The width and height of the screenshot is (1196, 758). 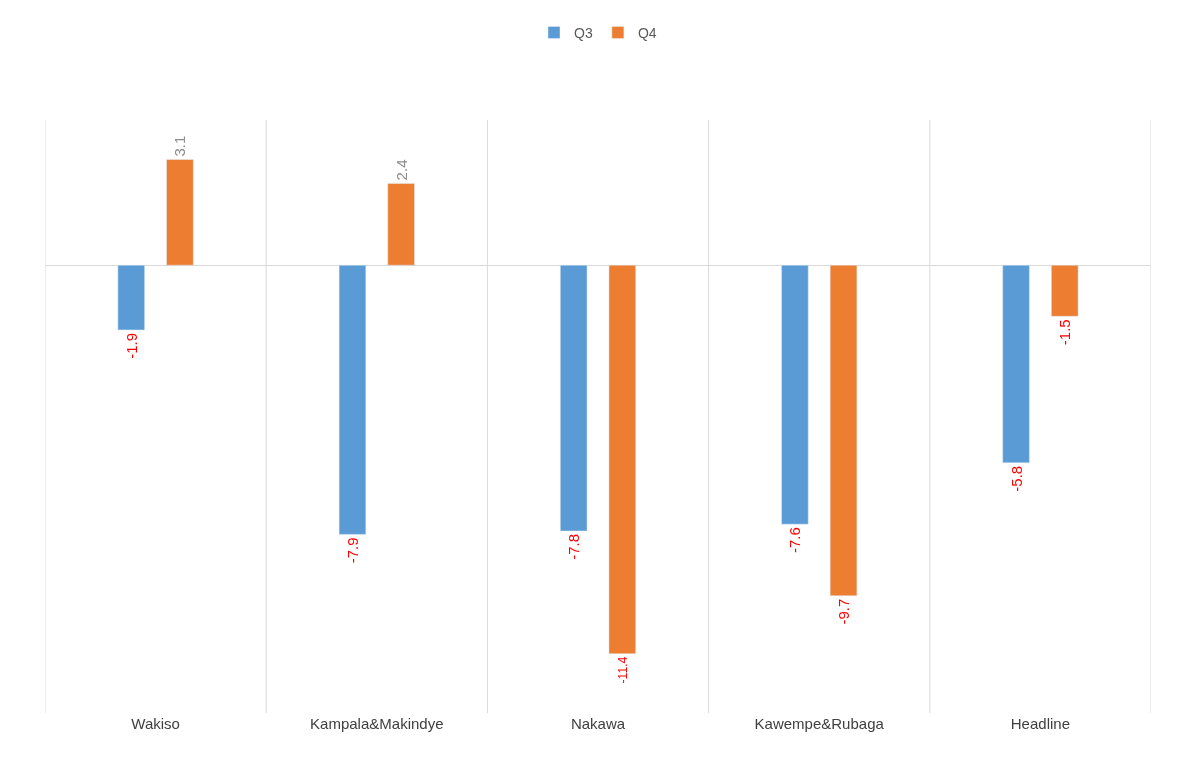 What do you see at coordinates (155, 723) in the screenshot?
I see `x-tick-label: Wakiso` at bounding box center [155, 723].